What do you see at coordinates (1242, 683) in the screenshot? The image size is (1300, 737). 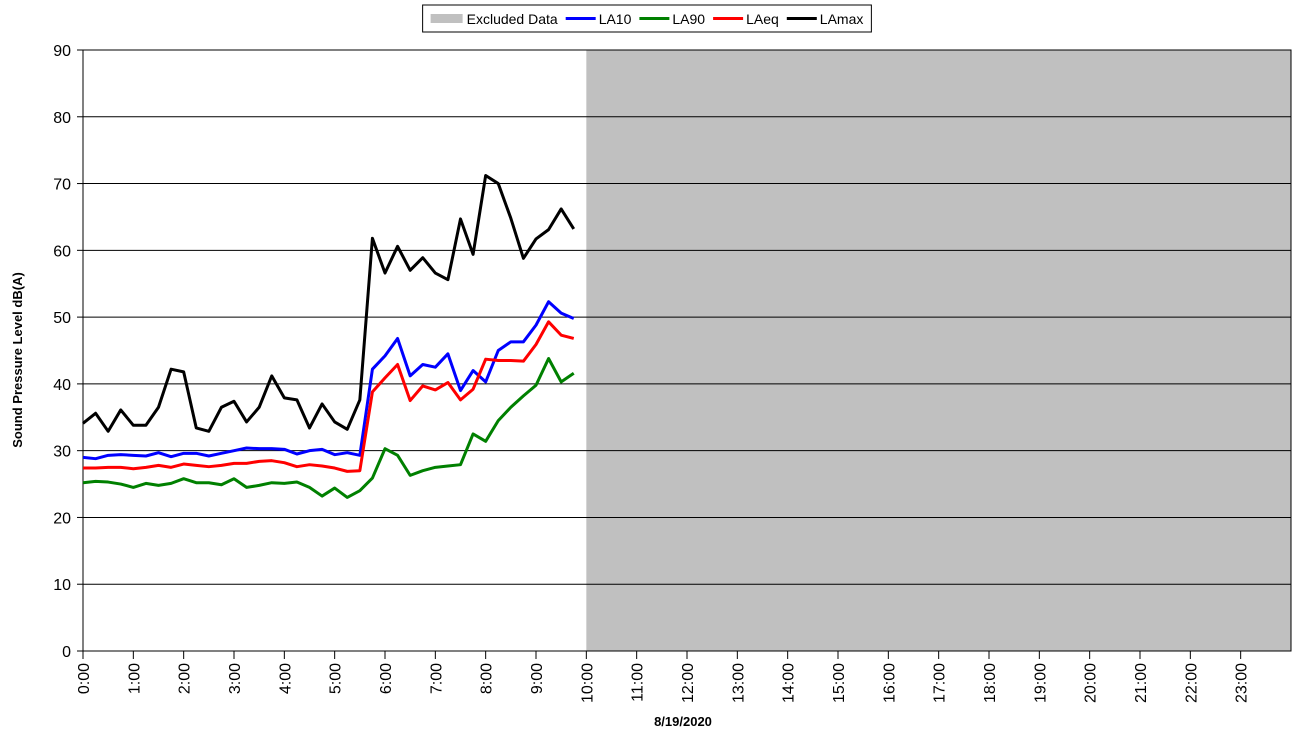 I see `x-tick-label: 23:00` at bounding box center [1242, 683].